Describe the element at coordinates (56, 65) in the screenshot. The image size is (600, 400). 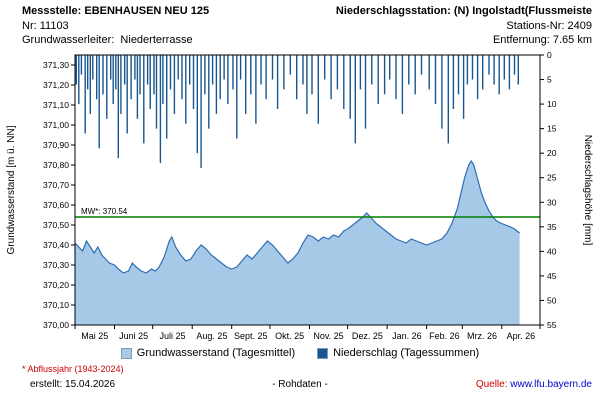
I see `svg-text: 371,30` at that location.